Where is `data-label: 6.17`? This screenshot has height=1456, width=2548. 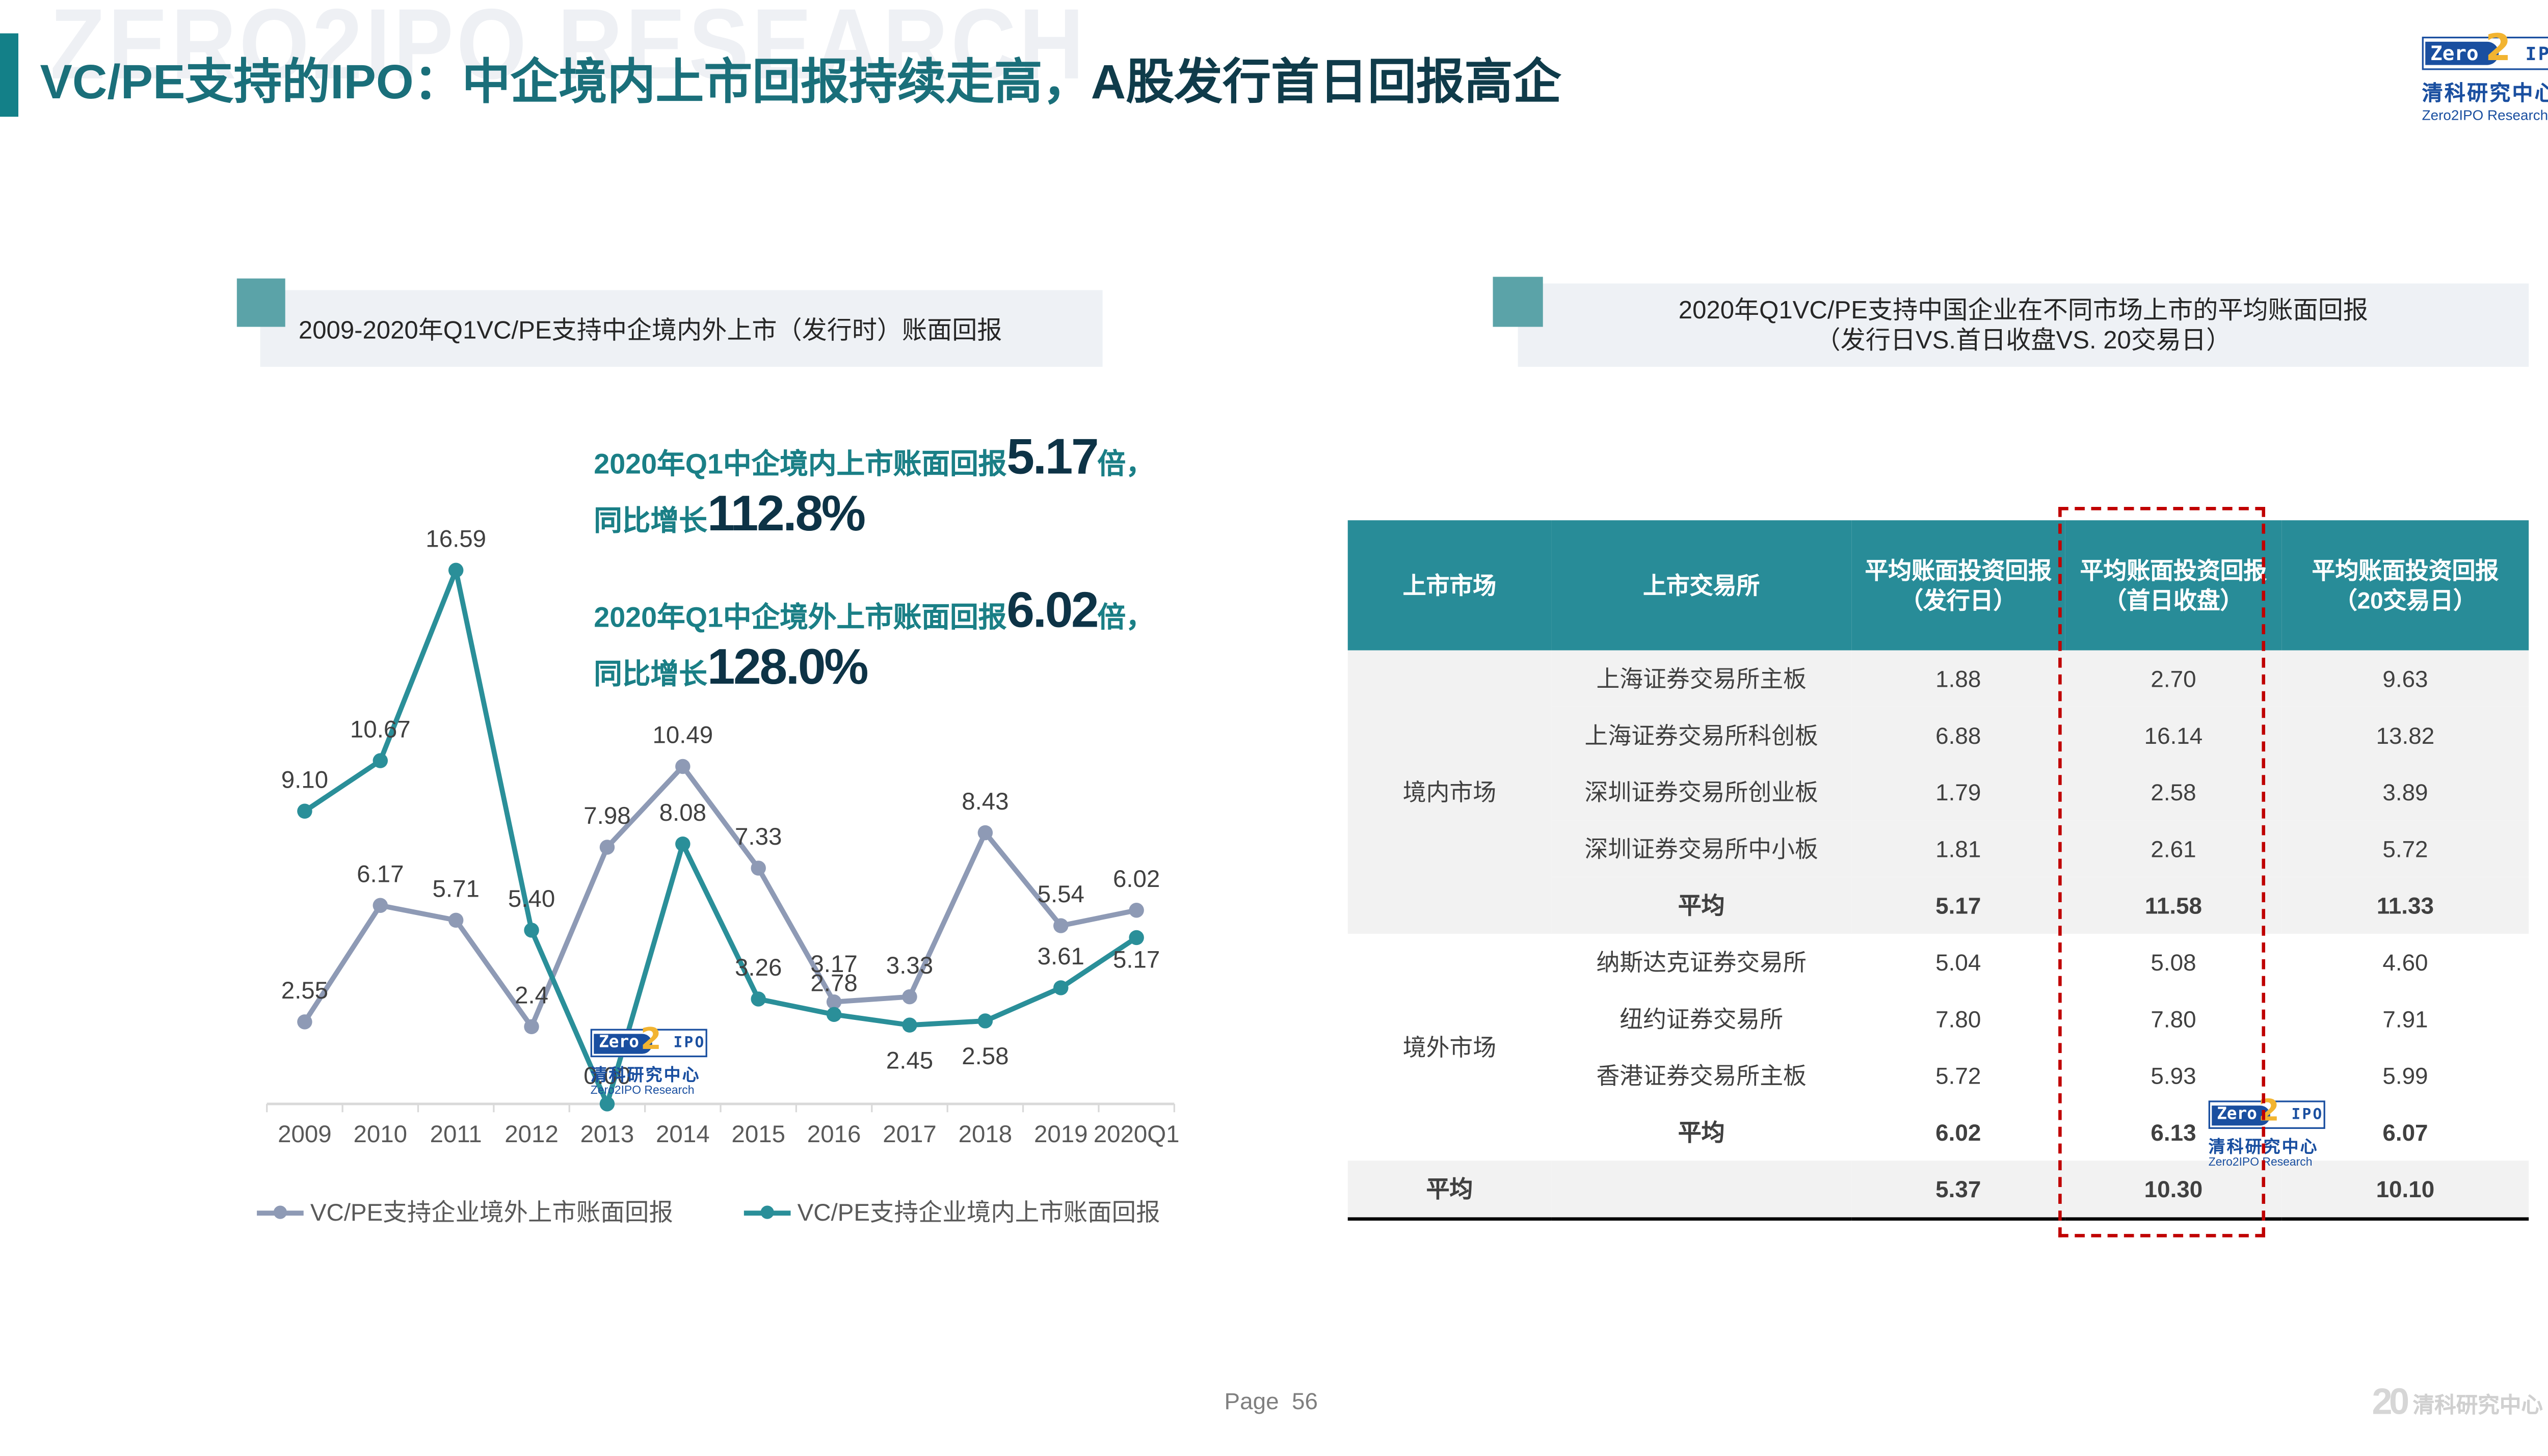
data-label: 6.17 is located at coordinates (381, 873).